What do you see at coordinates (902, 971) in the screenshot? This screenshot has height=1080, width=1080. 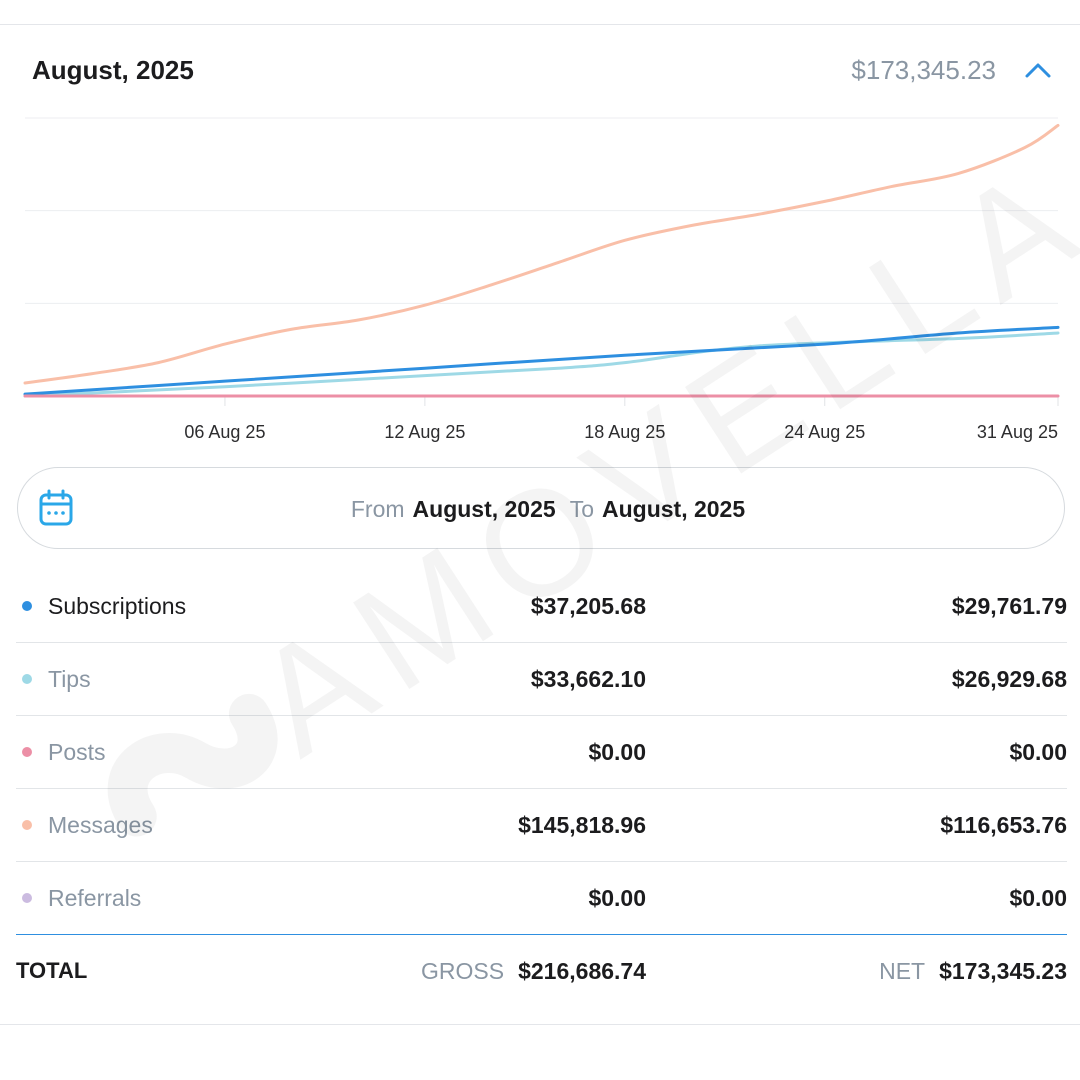 I see `net-caption: NET` at bounding box center [902, 971].